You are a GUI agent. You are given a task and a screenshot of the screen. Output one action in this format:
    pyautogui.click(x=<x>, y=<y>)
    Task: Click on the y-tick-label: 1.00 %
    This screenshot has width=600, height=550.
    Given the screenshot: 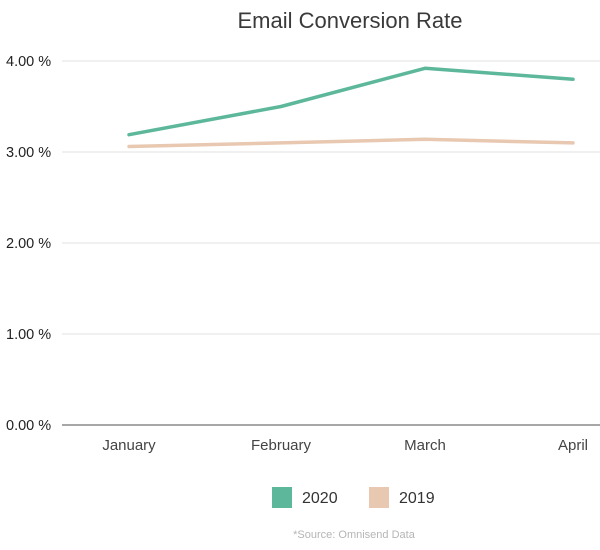 What is the action you would take?
    pyautogui.click(x=28, y=335)
    